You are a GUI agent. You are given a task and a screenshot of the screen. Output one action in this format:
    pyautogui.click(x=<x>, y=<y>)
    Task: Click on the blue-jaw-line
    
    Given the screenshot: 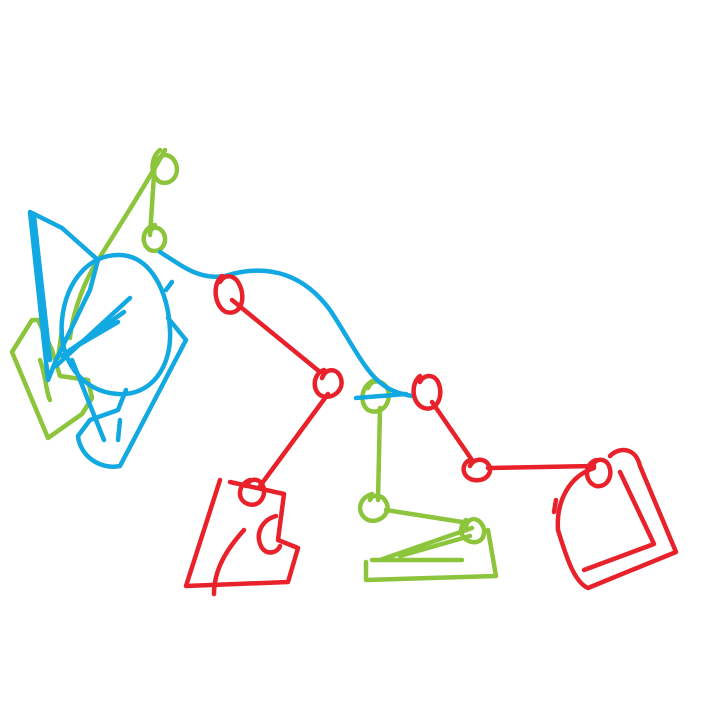 What is the action you would take?
    pyautogui.click(x=119, y=430)
    